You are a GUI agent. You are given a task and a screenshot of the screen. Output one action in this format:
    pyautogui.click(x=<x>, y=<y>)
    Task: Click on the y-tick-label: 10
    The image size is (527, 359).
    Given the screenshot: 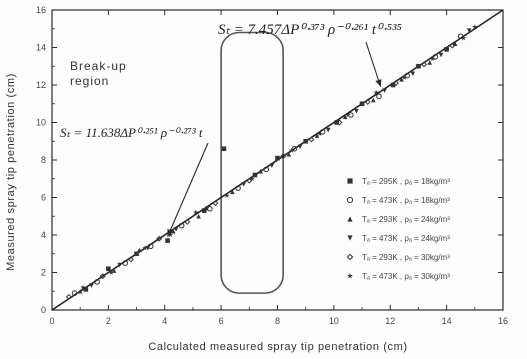 What is the action you would take?
    pyautogui.click(x=41, y=123)
    